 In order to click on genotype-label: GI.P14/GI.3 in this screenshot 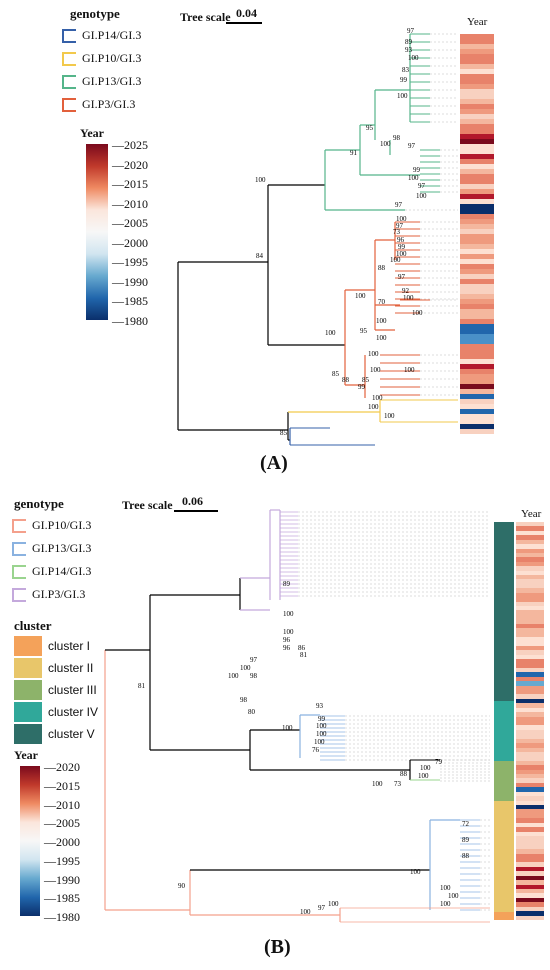, I will do `click(62, 571)`.